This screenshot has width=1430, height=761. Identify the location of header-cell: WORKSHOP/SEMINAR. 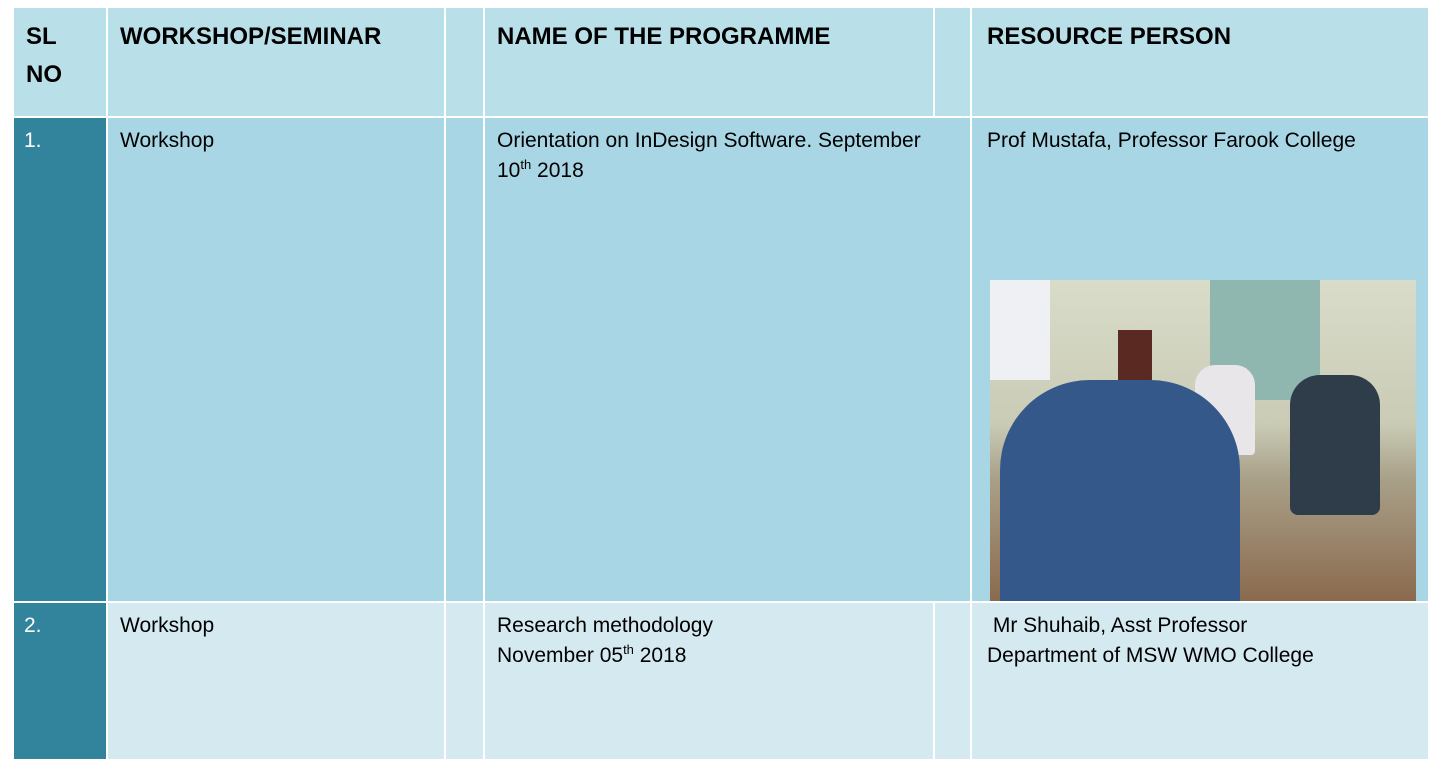
(277, 63).